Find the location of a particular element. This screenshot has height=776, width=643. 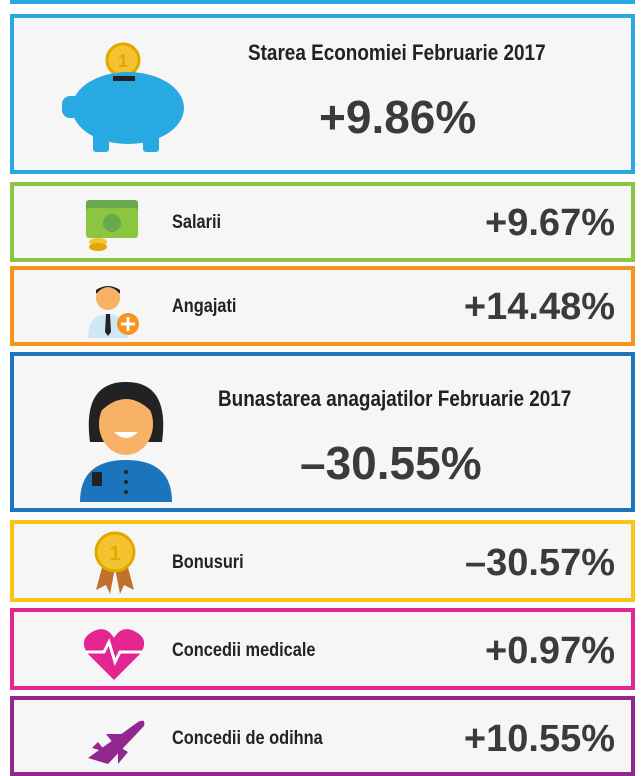

vacation-panel: Concedii de odihna +10.55% is located at coordinates (322, 736).